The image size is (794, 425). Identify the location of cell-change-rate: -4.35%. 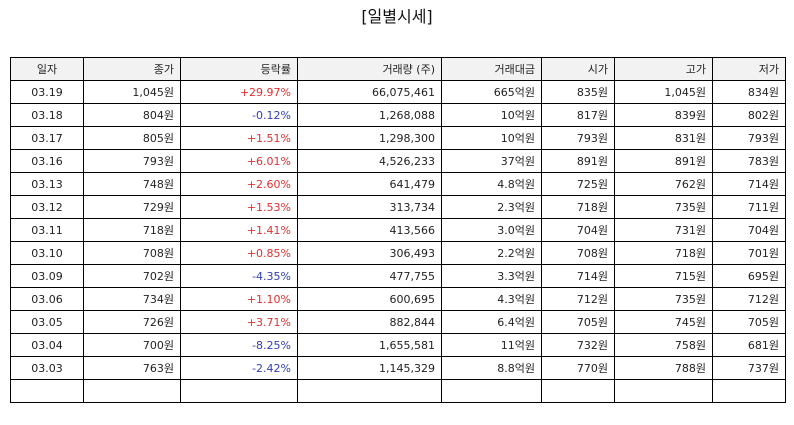
(239, 276).